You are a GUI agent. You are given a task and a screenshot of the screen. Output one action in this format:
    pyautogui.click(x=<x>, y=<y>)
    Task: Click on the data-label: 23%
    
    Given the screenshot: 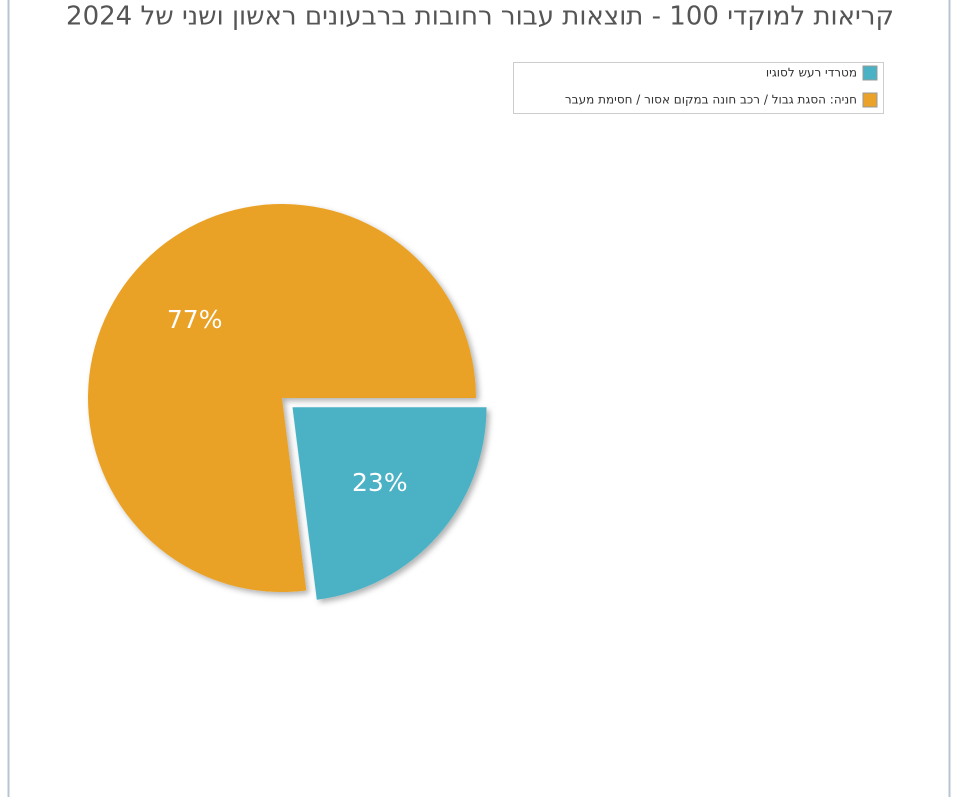 What is the action you would take?
    pyautogui.click(x=380, y=482)
    